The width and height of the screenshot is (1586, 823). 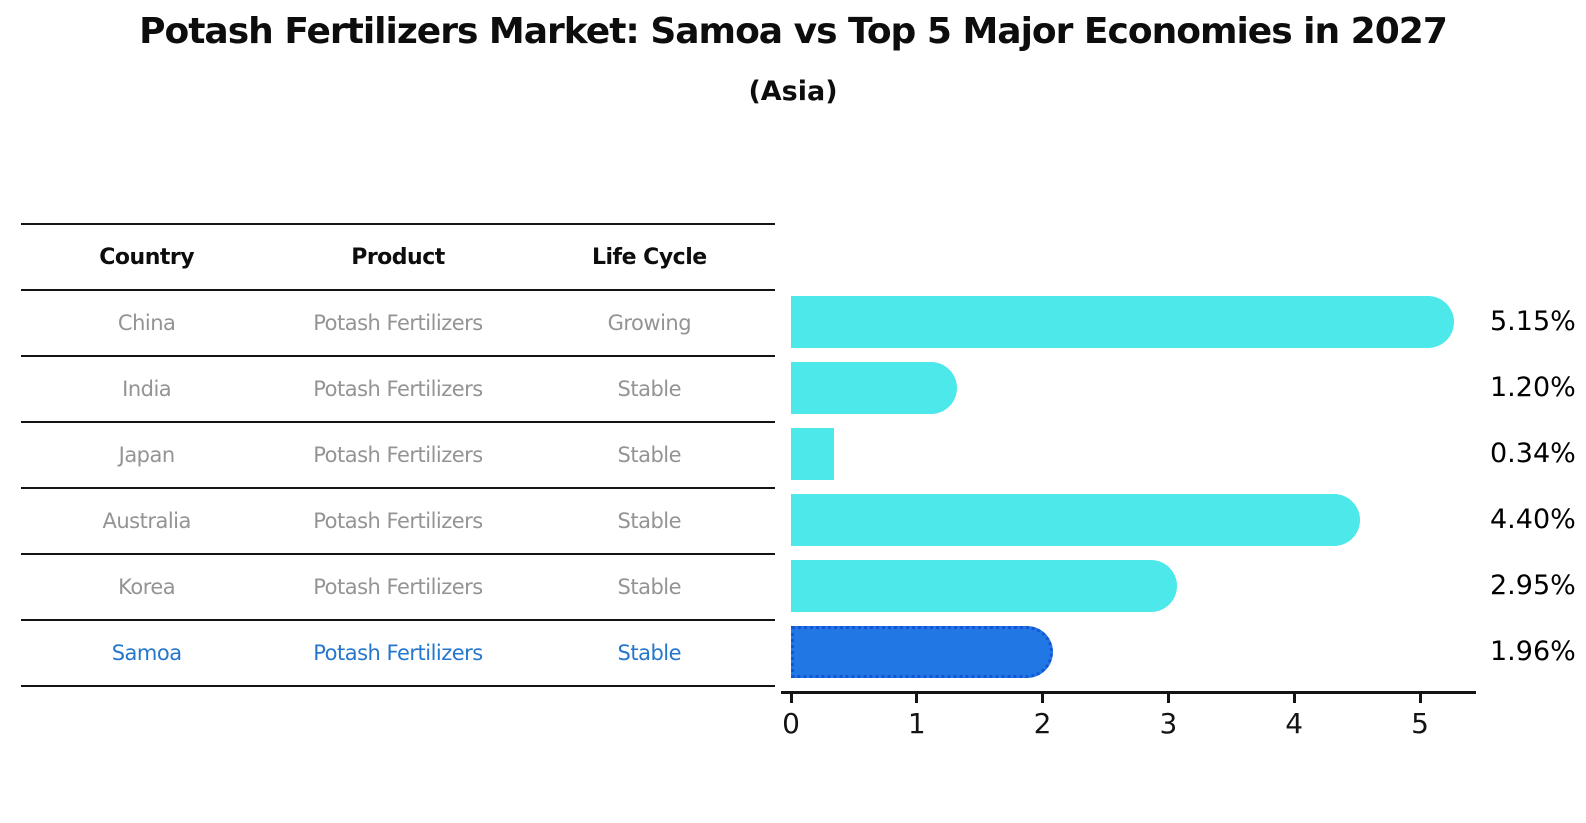 I want to click on x-tick-label: 4, so click(x=1294, y=723).